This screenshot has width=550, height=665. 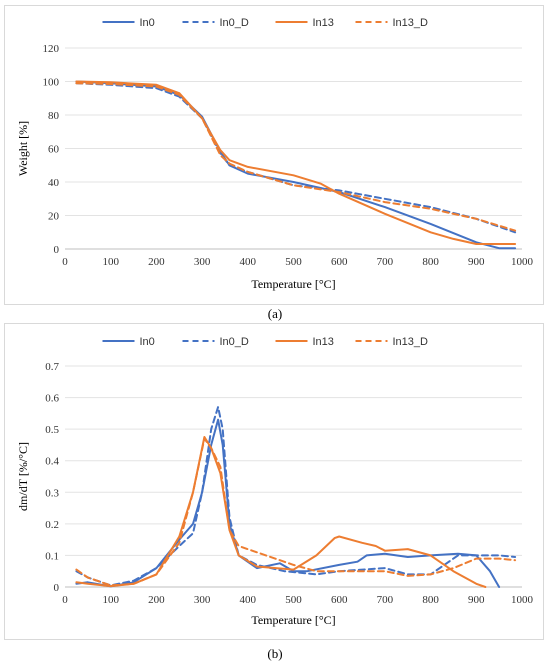 What do you see at coordinates (54, 150) in the screenshot?
I see `y-tick-label: 60` at bounding box center [54, 150].